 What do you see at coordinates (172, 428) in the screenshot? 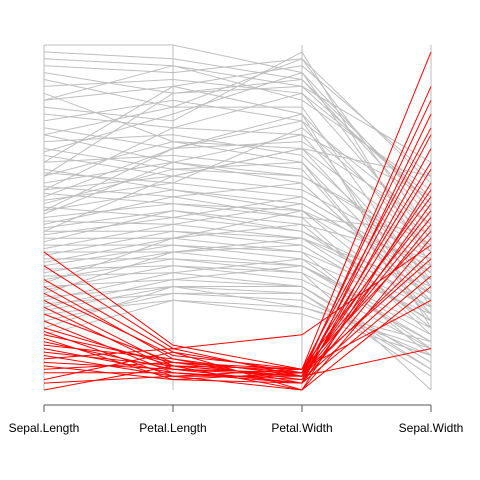
I see `x-tick-label: Petal.Length` at bounding box center [172, 428].